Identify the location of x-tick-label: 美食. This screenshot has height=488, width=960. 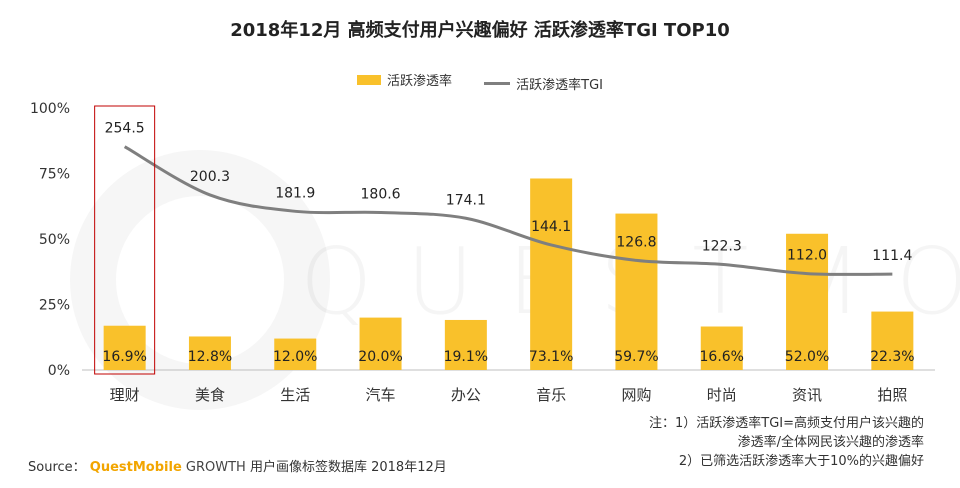
(210, 395).